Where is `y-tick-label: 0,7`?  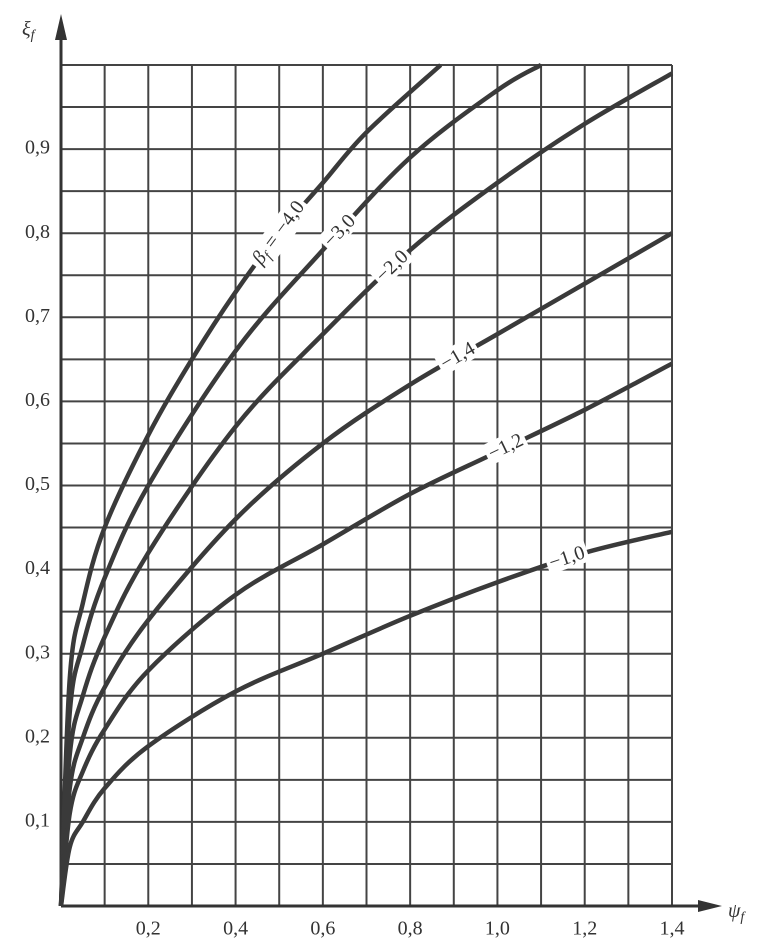
y-tick-label: 0,7 is located at coordinates (37, 316).